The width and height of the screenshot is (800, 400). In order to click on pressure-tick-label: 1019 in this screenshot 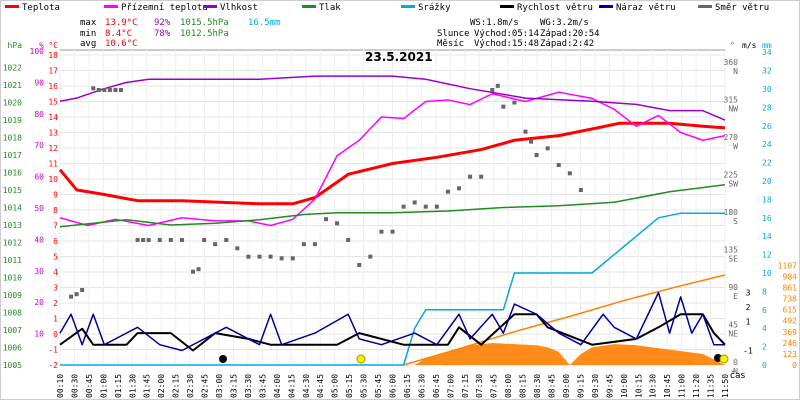, I will do `click(12, 120)`.